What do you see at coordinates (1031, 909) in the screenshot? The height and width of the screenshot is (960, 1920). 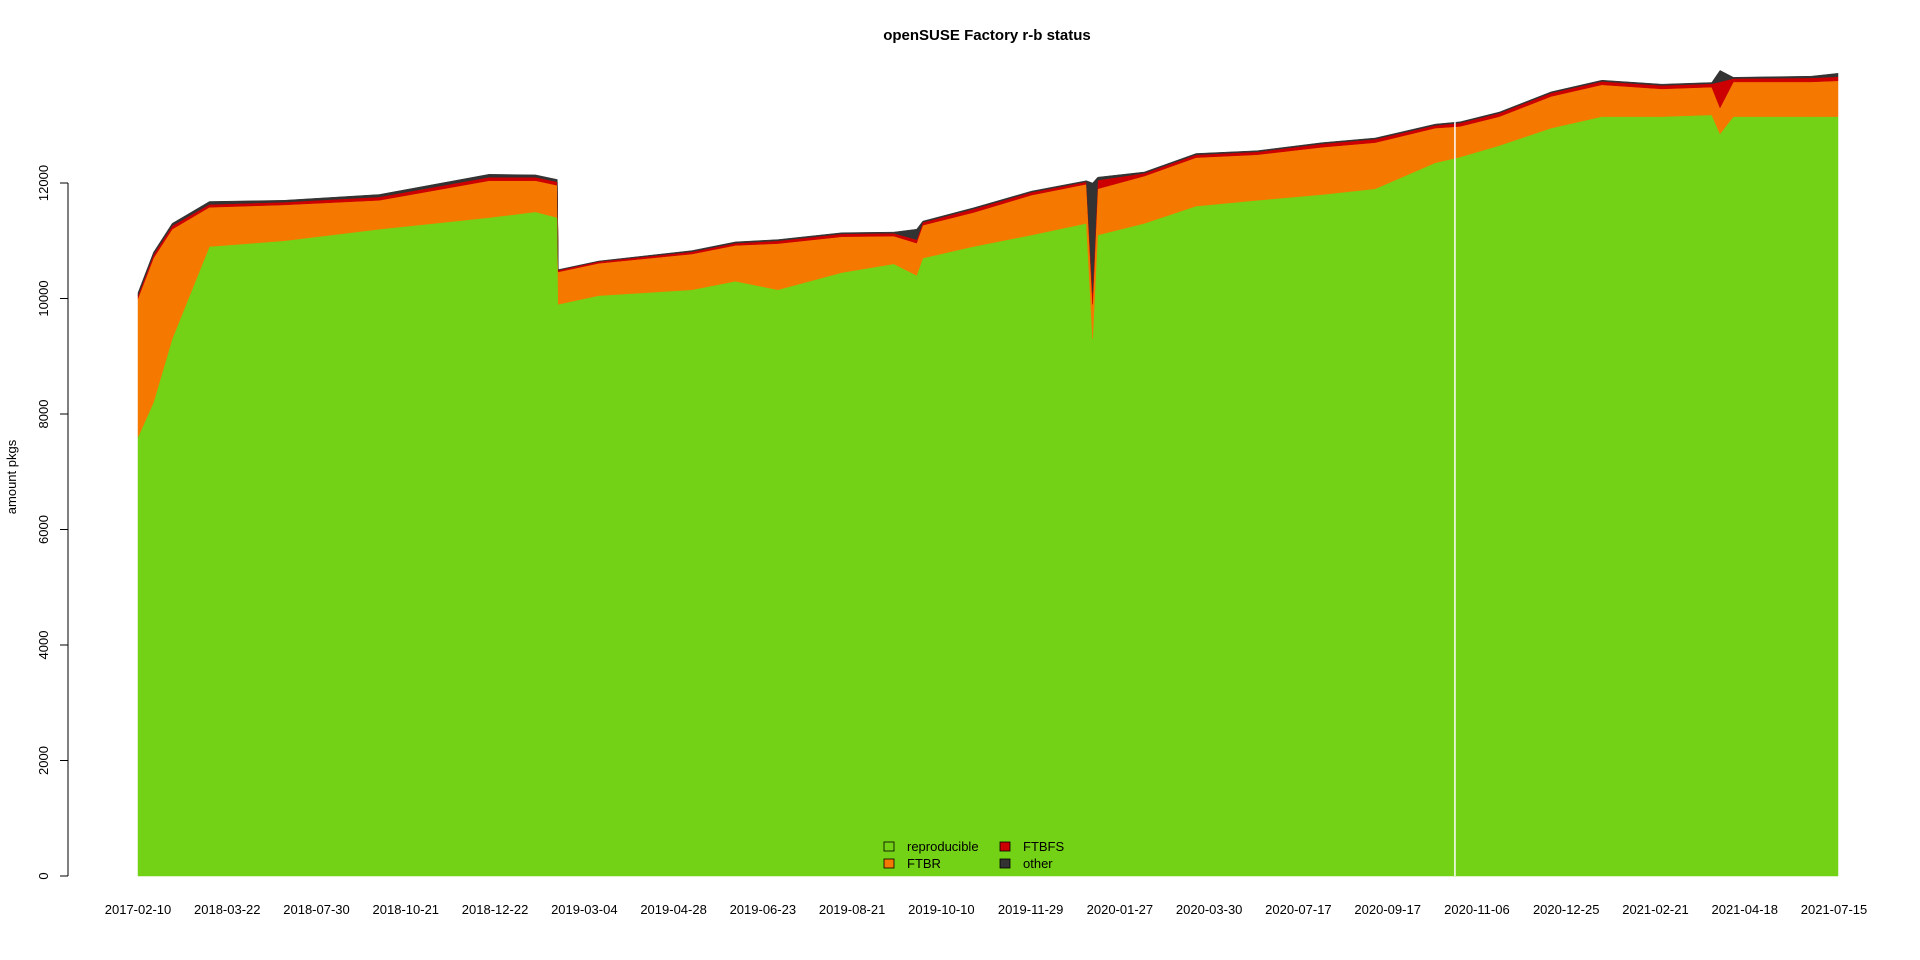 I see `x-tick-label: 2019-11-29` at bounding box center [1031, 909].